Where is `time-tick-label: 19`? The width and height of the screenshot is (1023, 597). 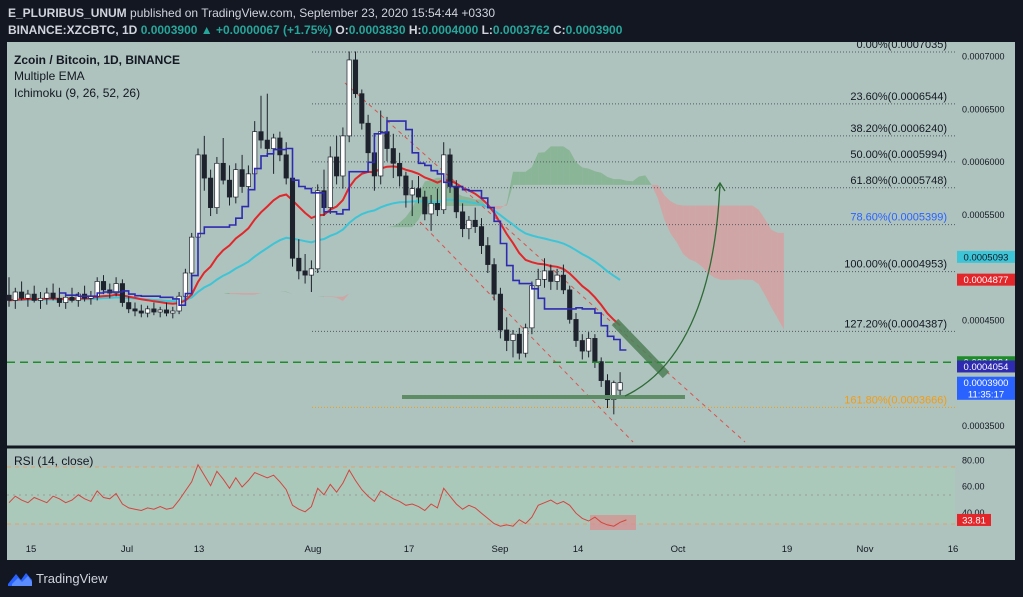
time-tick-label: 19 is located at coordinates (787, 549).